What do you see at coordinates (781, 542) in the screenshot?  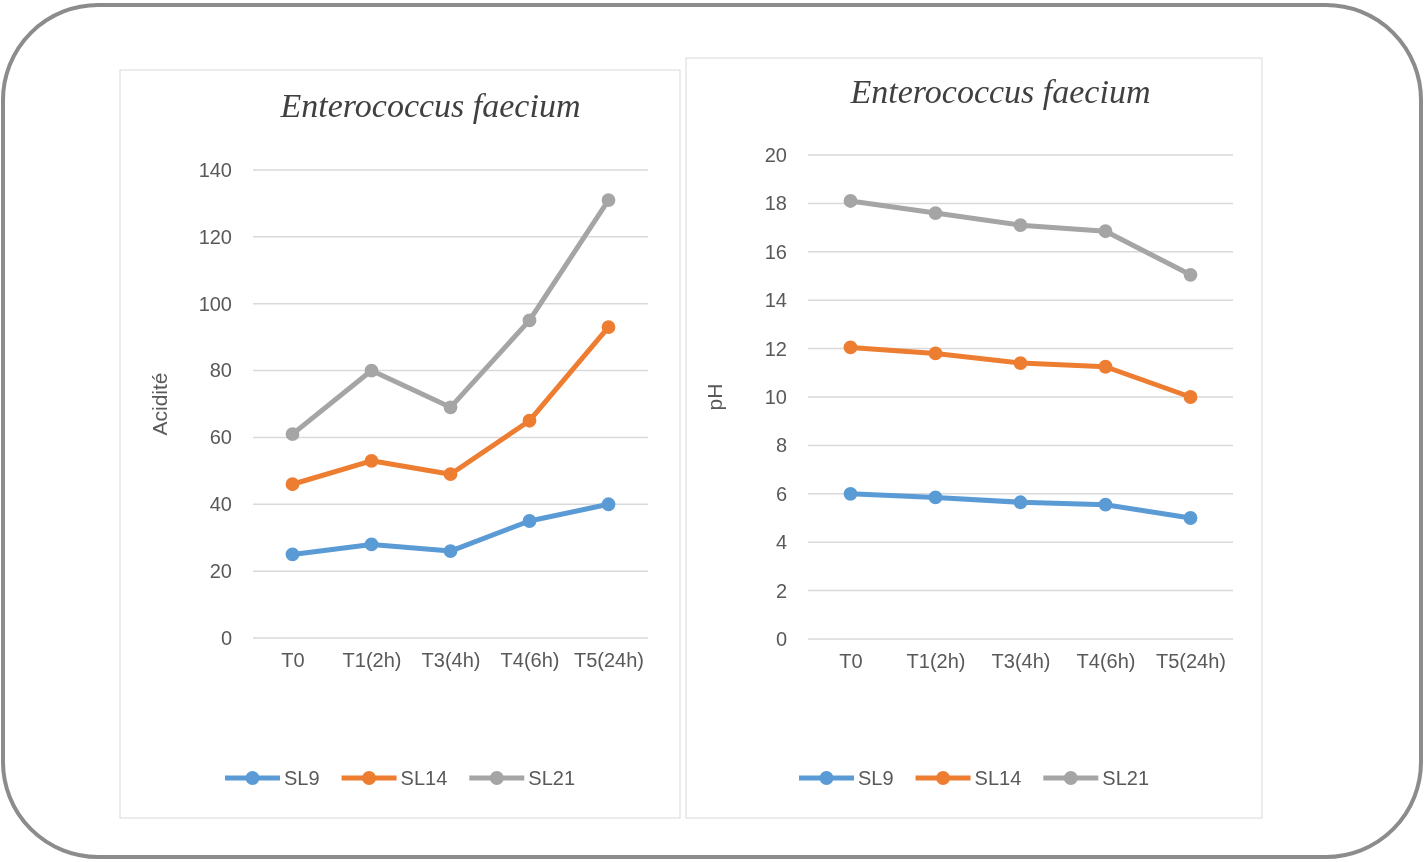 I see `y-tick-label: 4` at bounding box center [781, 542].